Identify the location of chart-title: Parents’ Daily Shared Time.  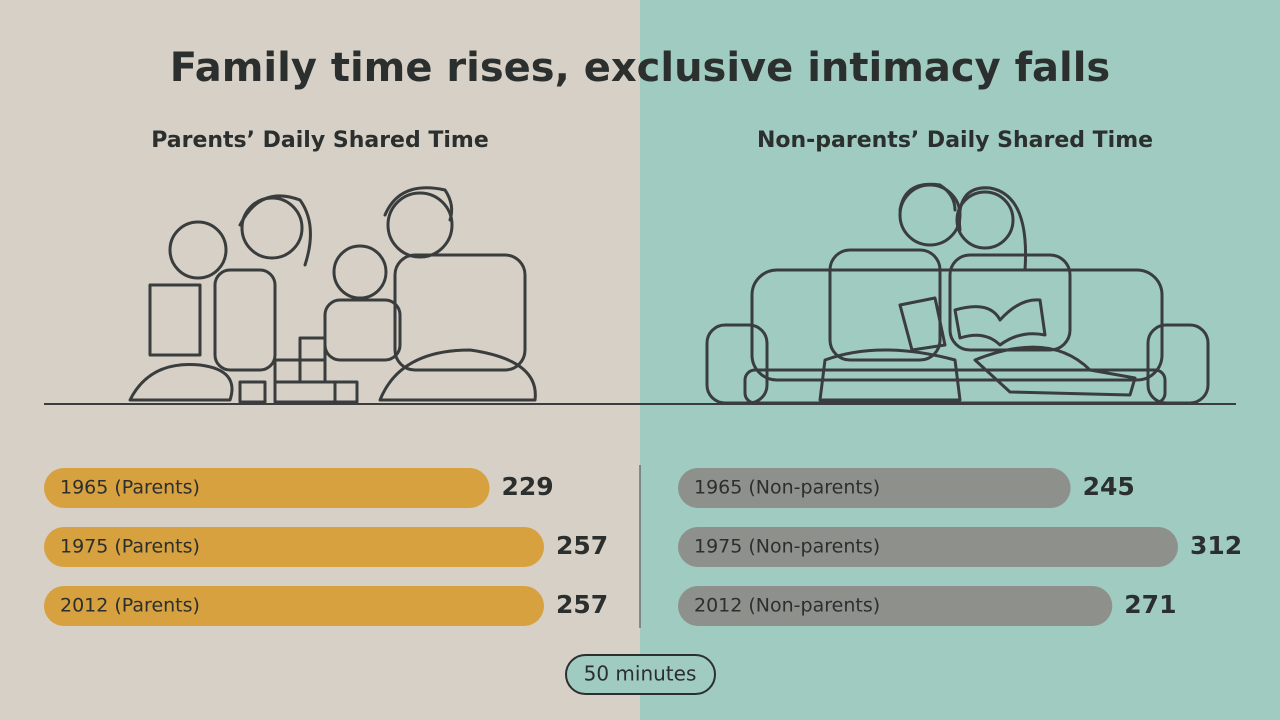
(320, 140).